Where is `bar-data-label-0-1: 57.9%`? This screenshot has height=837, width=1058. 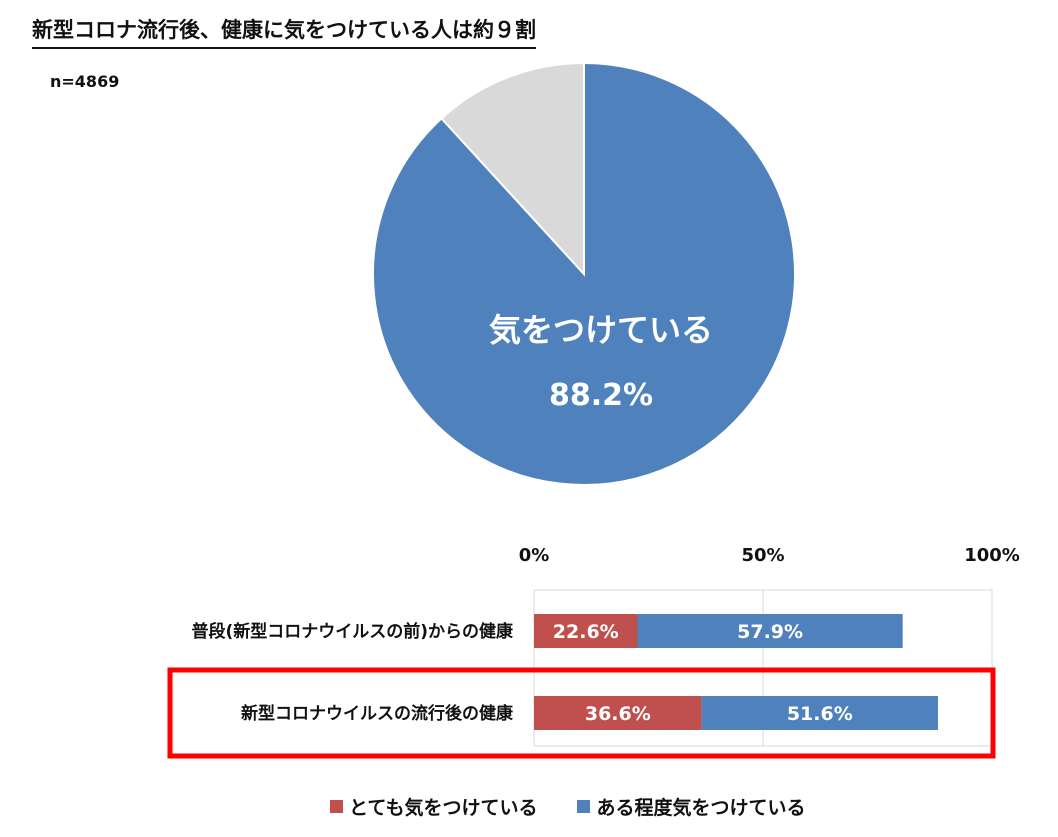 bar-data-label-0-1: 57.9% is located at coordinates (770, 632).